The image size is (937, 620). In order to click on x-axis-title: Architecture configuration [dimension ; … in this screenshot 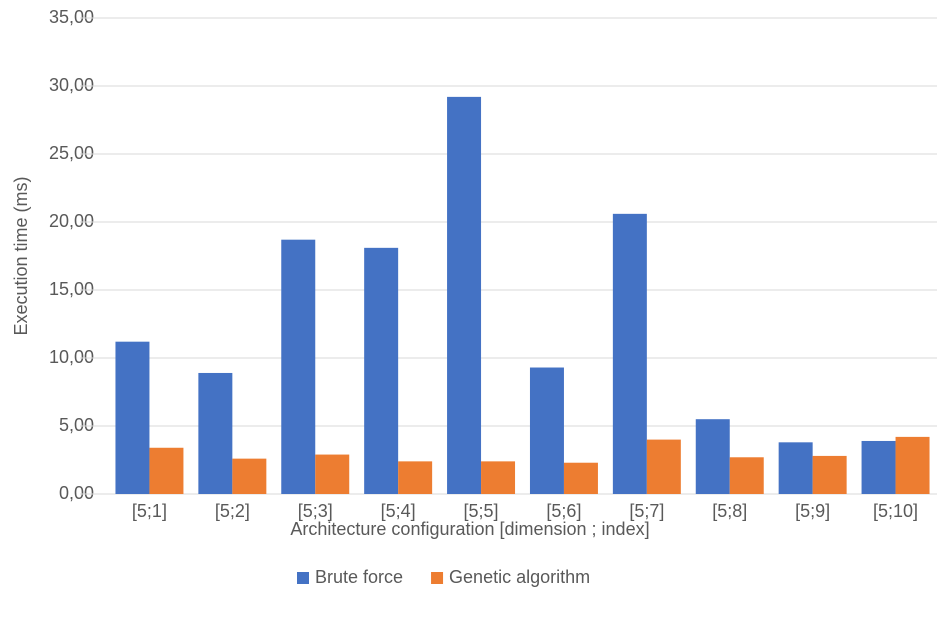, I will do `click(469, 529)`.